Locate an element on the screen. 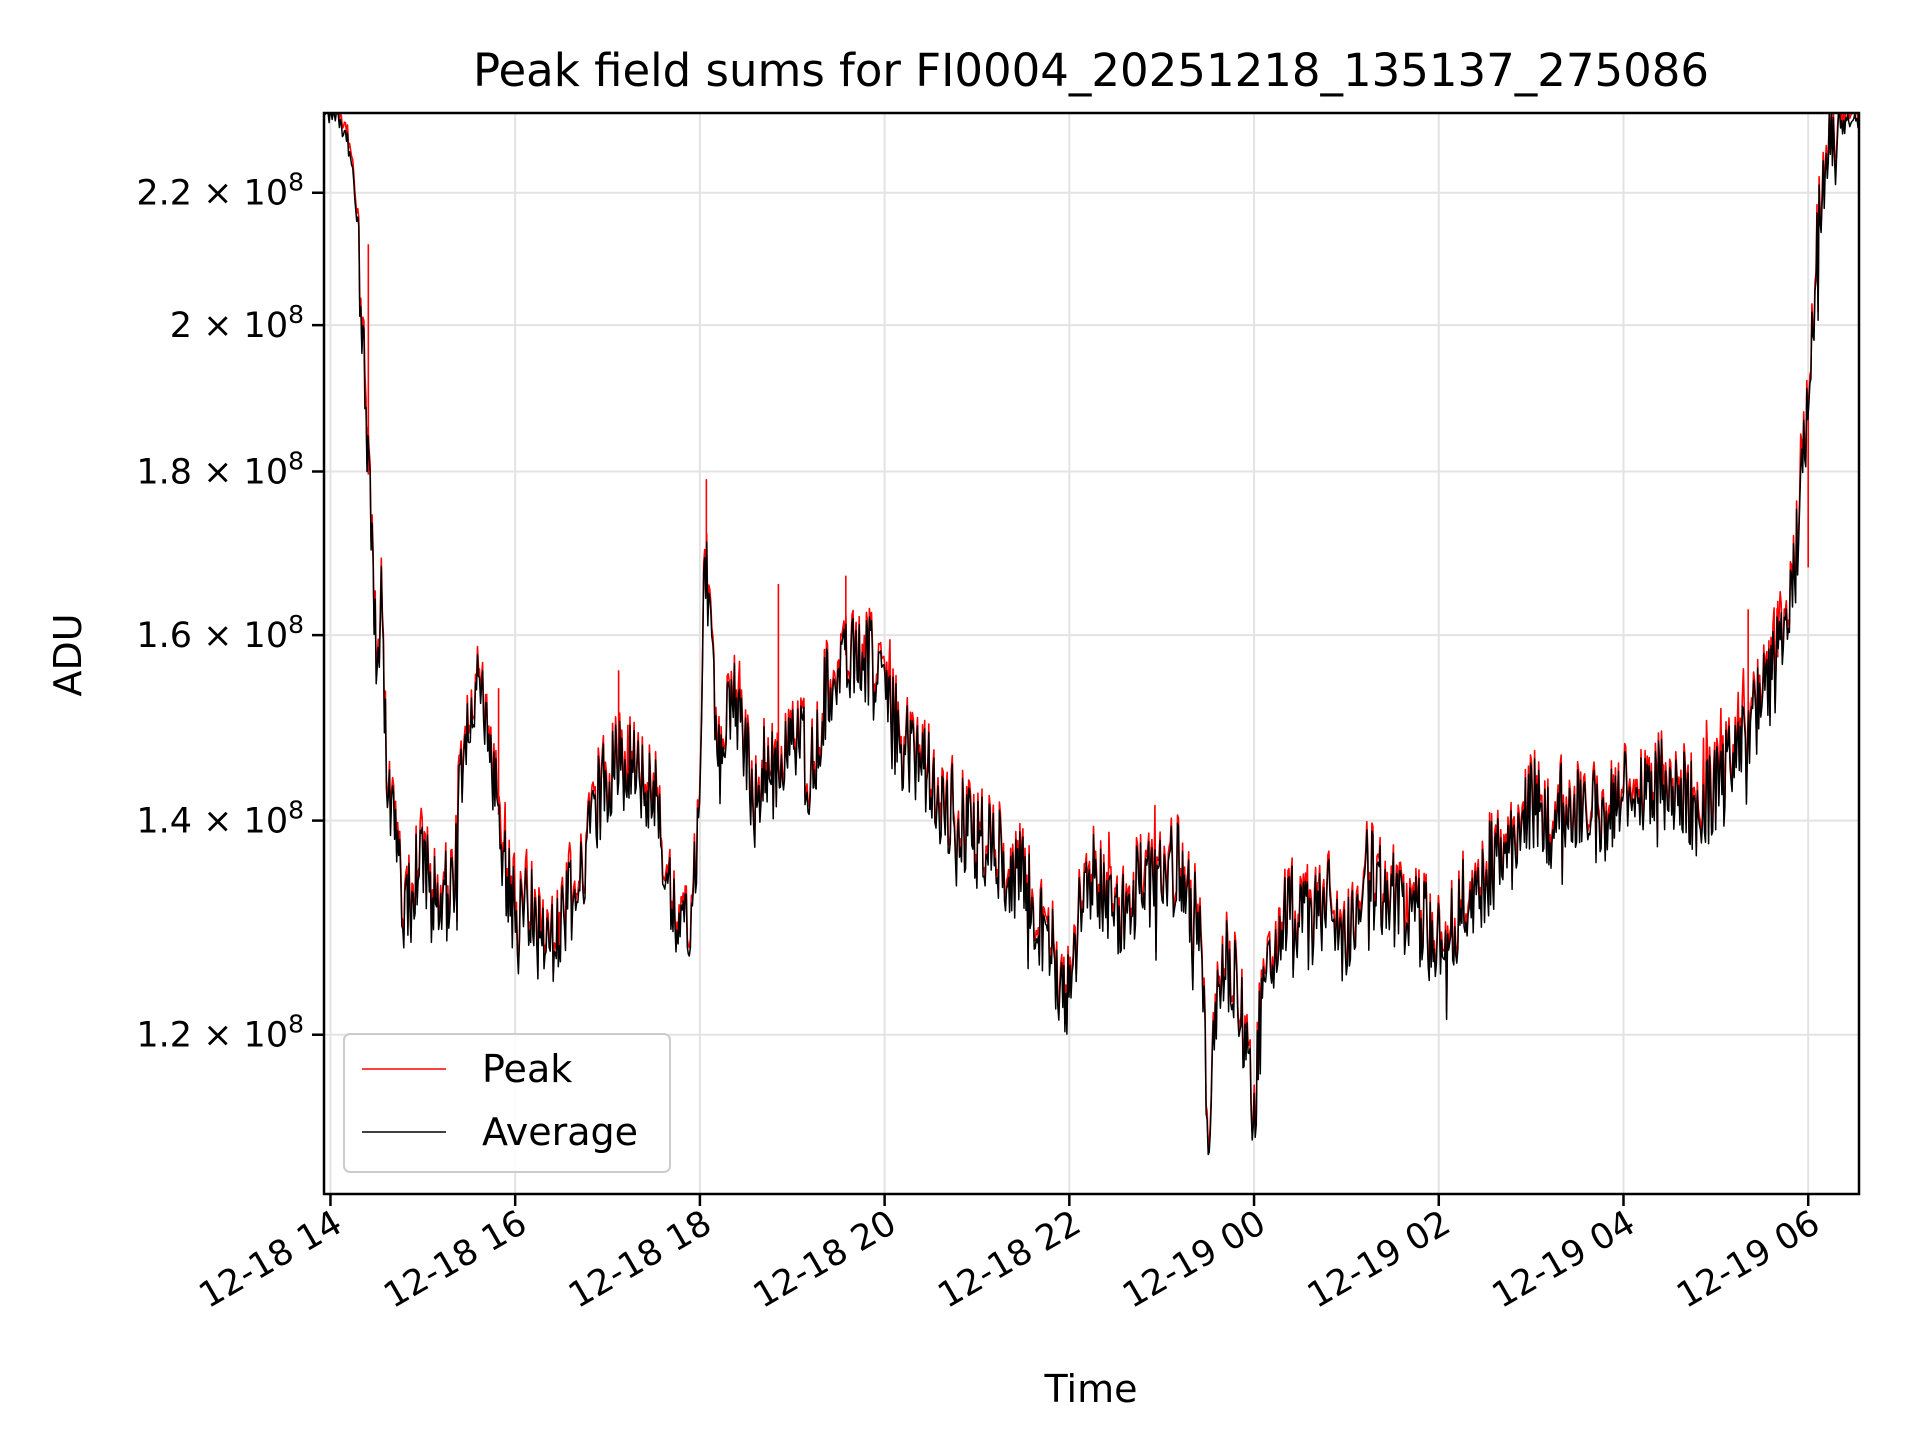  y-tick-label: 1.2 × 108 is located at coordinates (220, 1033).